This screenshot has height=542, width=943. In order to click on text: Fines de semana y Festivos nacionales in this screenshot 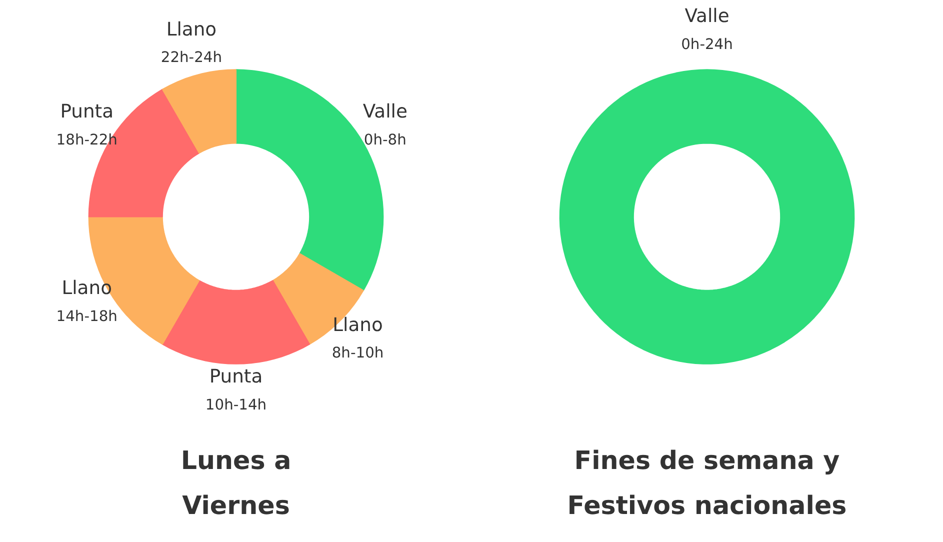, I will do `click(707, 482)`.